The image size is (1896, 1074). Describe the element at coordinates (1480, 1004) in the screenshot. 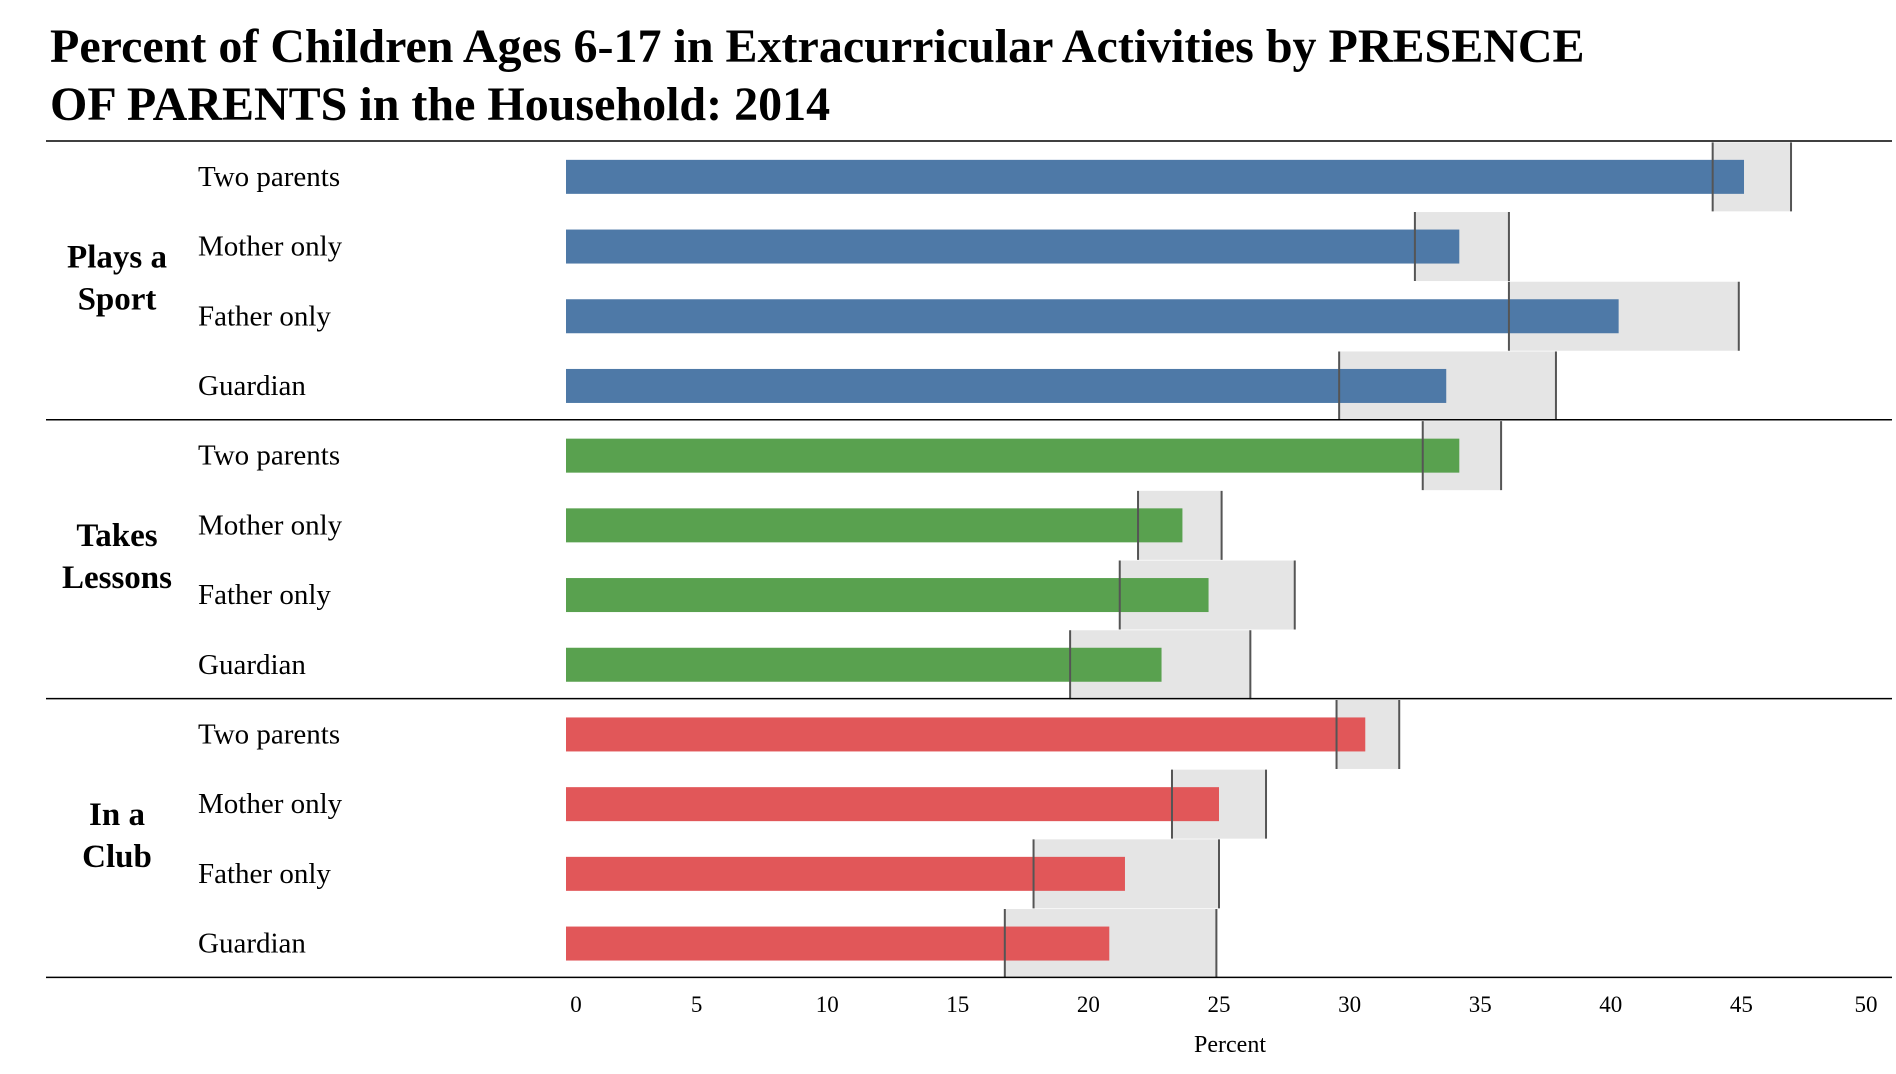

I see `x-tick-label: 35` at that location.